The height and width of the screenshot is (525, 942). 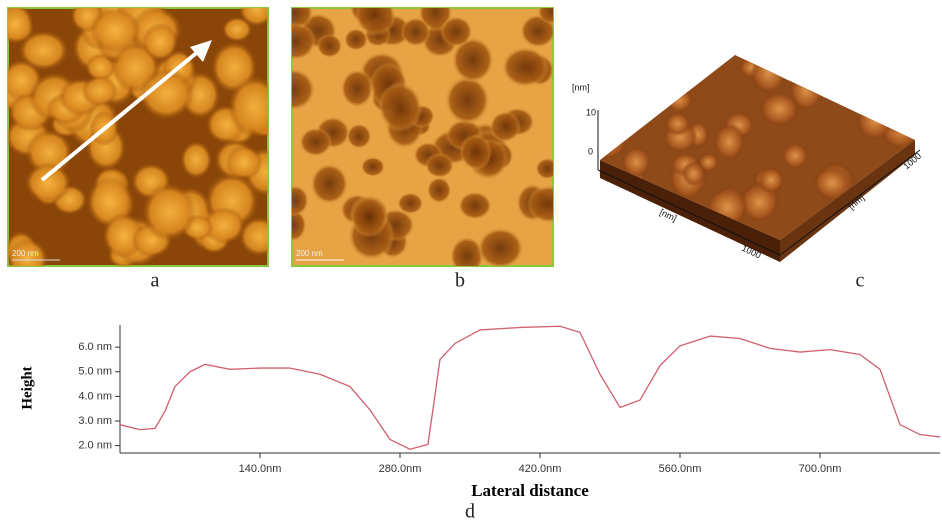 I want to click on axes-3d, so click(x=759, y=183).